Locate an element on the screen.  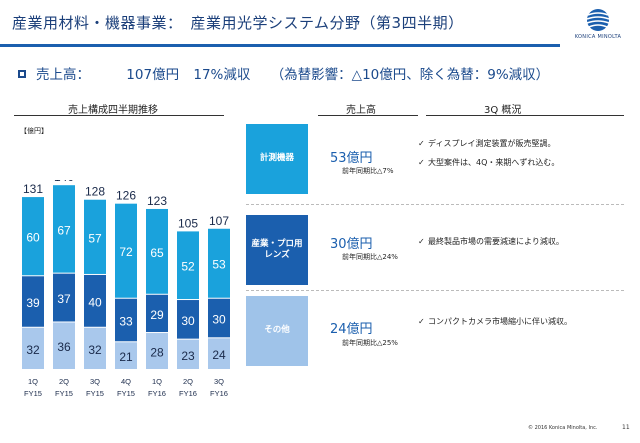
overview-header: 3Q 概況 is located at coordinates (503, 110).